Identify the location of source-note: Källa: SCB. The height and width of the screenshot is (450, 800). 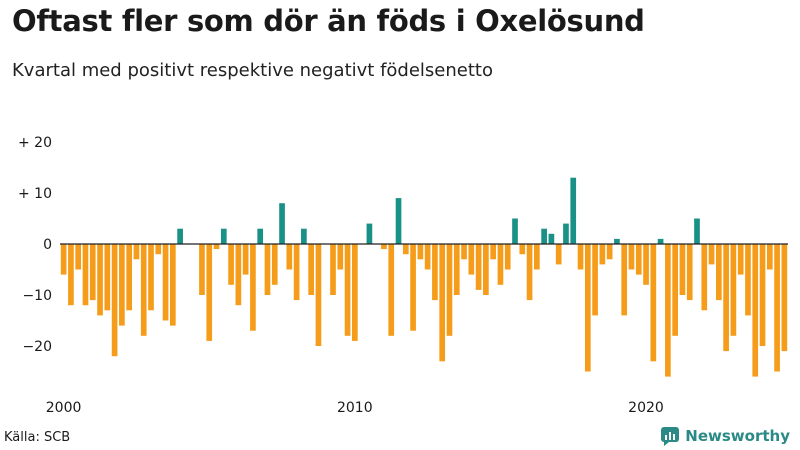
(37, 437).